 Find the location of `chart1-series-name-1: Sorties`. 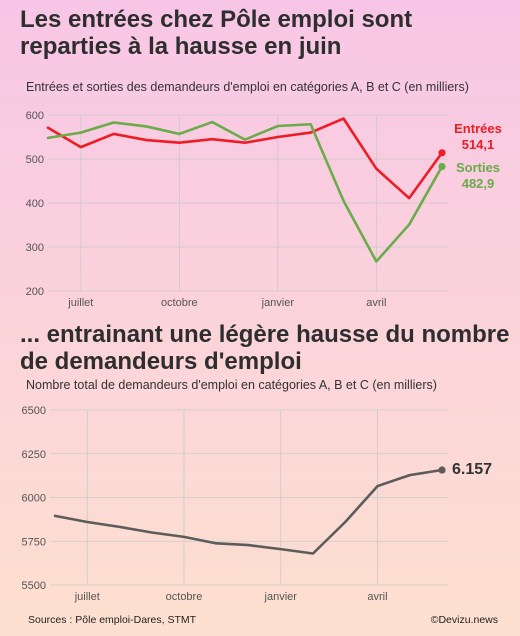

chart1-series-name-1: Sorties is located at coordinates (478, 167).